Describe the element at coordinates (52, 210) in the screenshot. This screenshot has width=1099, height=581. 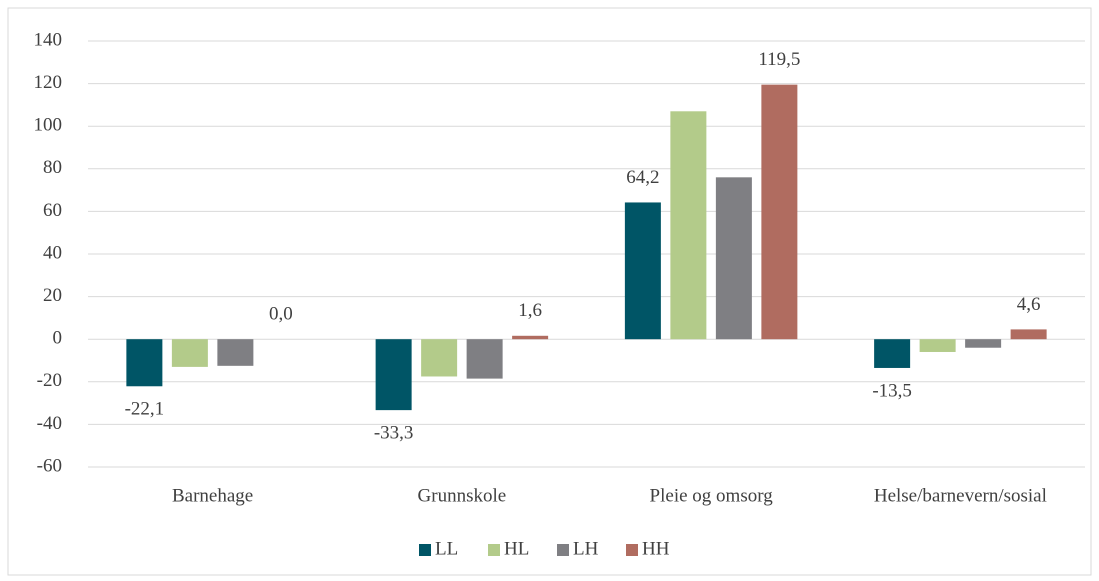
I see `y-tick-label: 60` at that location.